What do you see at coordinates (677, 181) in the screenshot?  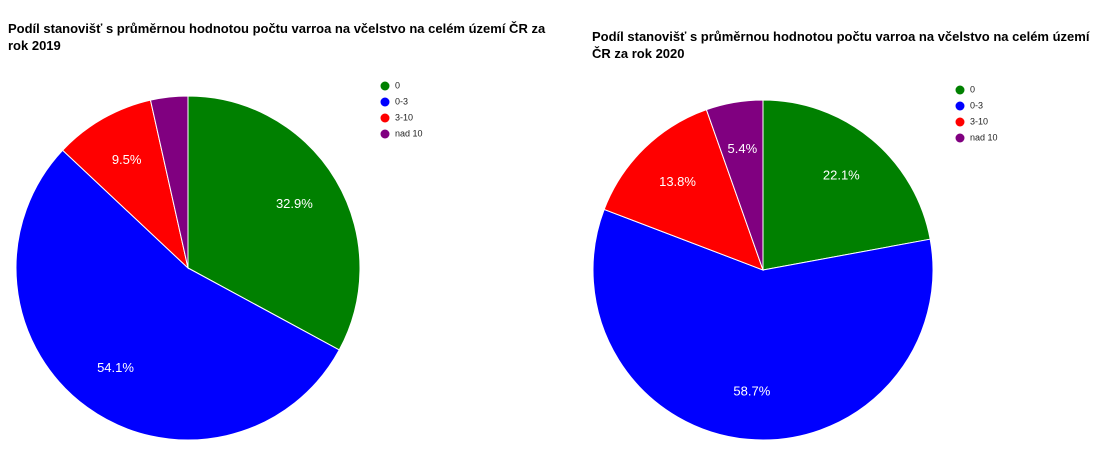 I see `data-label: 13.8%` at bounding box center [677, 181].